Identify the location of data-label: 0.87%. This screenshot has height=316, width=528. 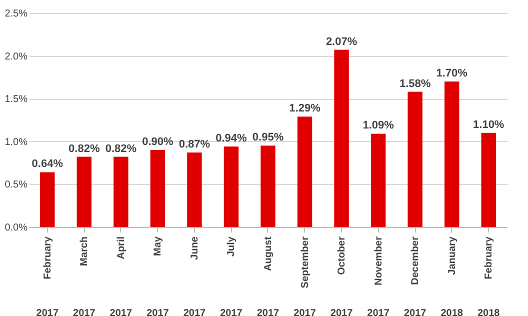
(194, 144).